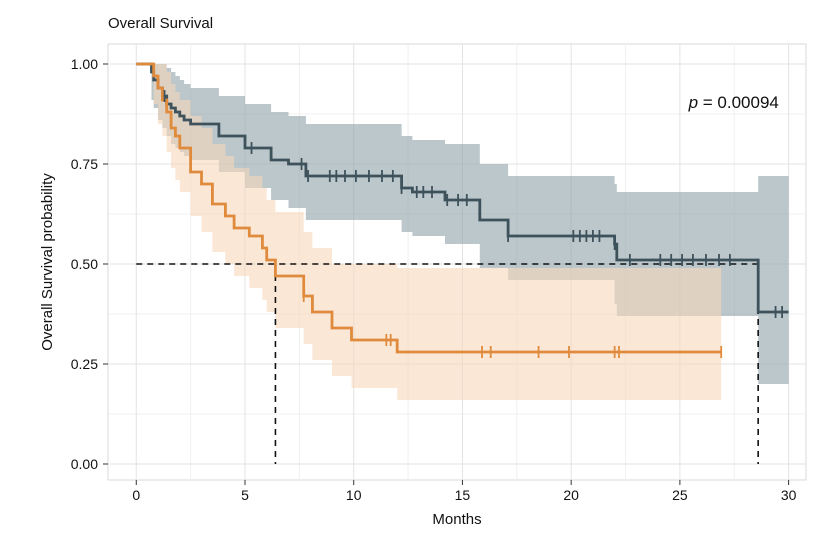 This screenshot has height=540, width=840. I want to click on x-tick-label: 10, so click(354, 495).